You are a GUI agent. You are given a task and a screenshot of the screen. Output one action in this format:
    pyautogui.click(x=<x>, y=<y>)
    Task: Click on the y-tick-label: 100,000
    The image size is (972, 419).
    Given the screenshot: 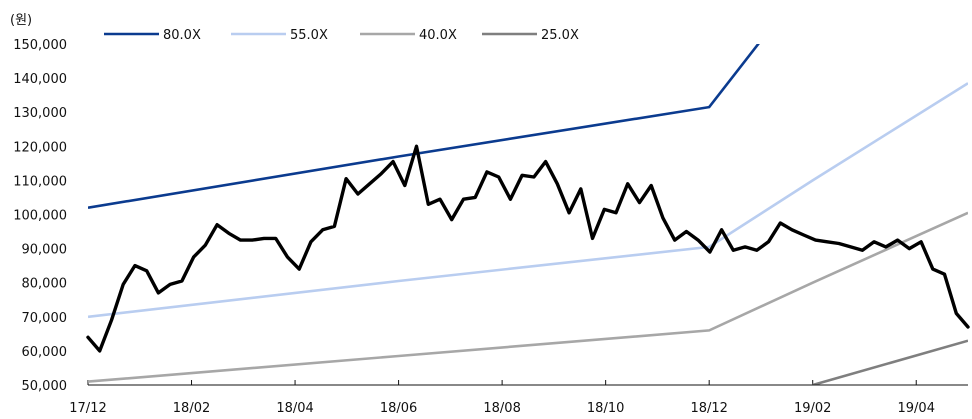 What is the action you would take?
    pyautogui.click(x=40, y=216)
    